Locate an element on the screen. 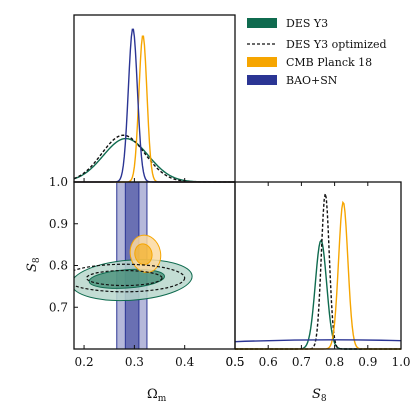  contour-des-y3-optimized-1sigma is located at coordinates (124, 278).